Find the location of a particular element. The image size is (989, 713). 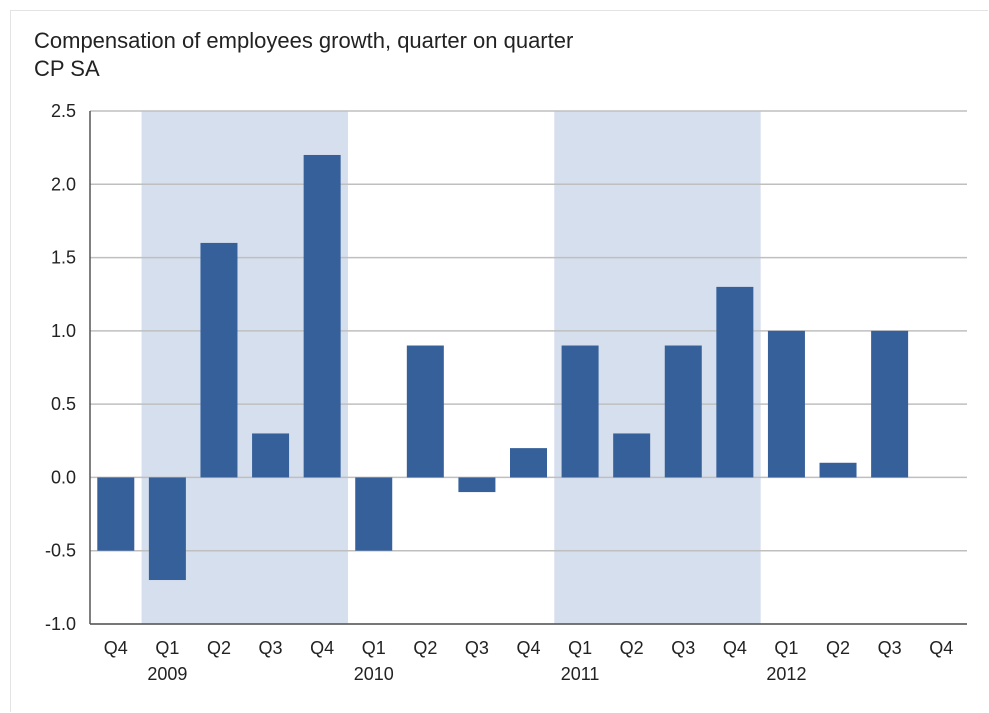

y-tick-label: 2.5 is located at coordinates (63, 111).